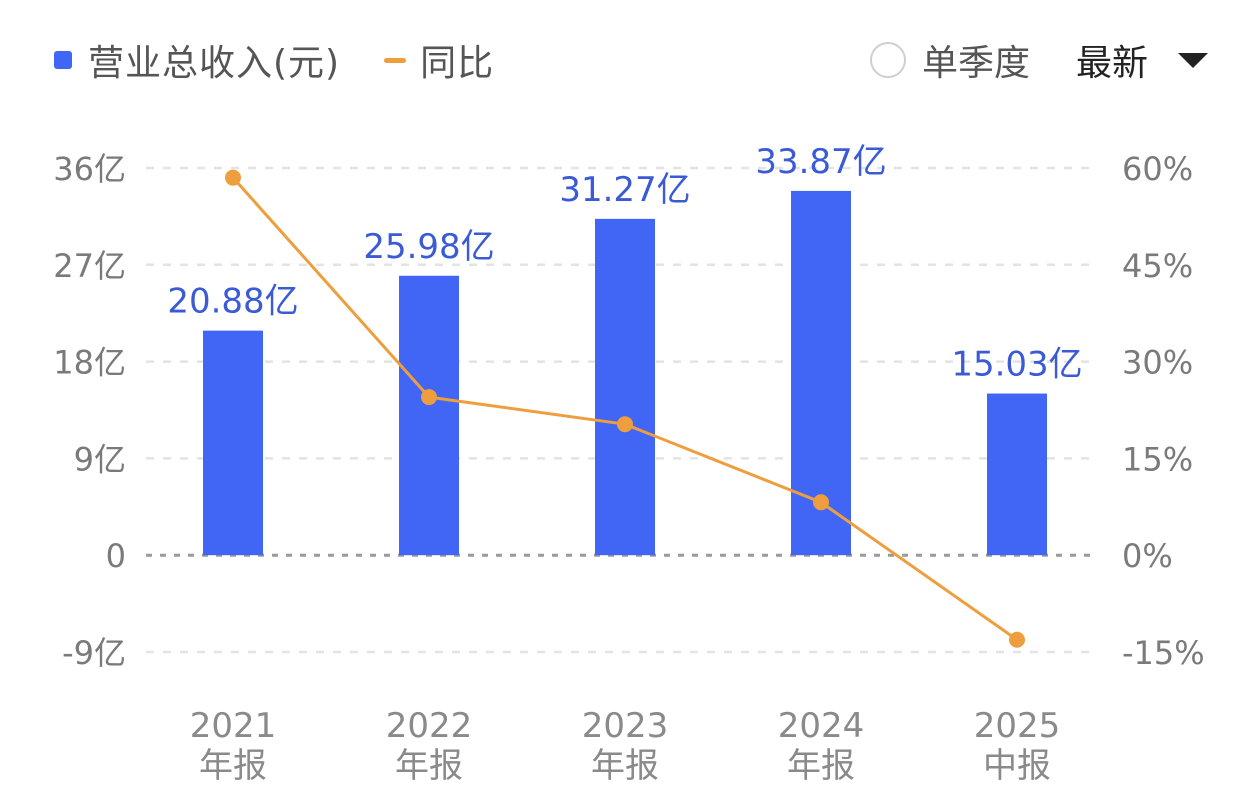 The height and width of the screenshot is (811, 1260). I want to click on y-right-tick-label: 30%, so click(1157, 363).